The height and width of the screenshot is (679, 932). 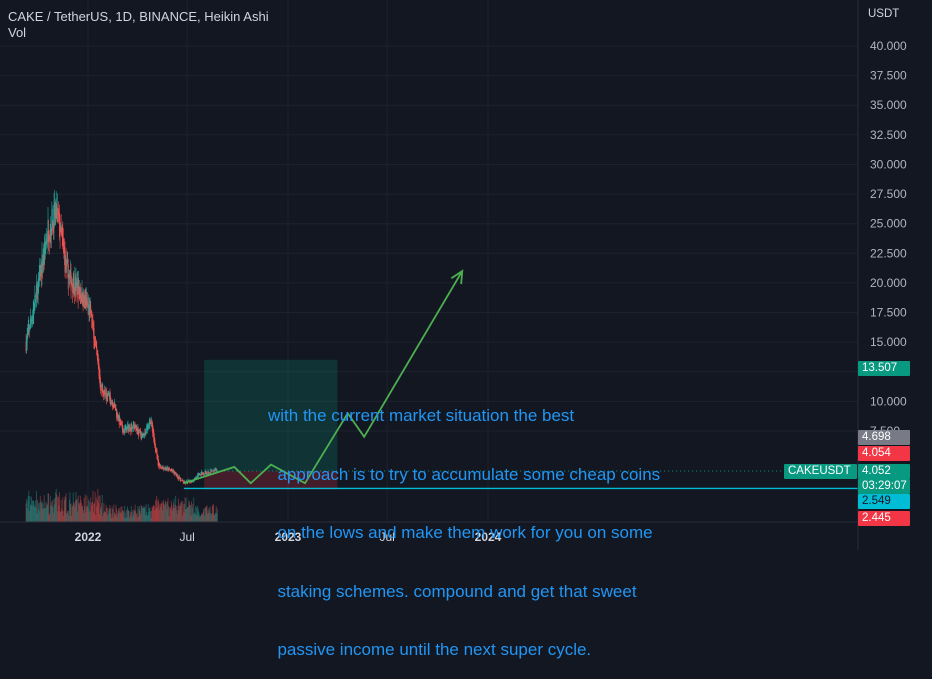 I want to click on long-position-loss-zone, so click(x=271, y=480).